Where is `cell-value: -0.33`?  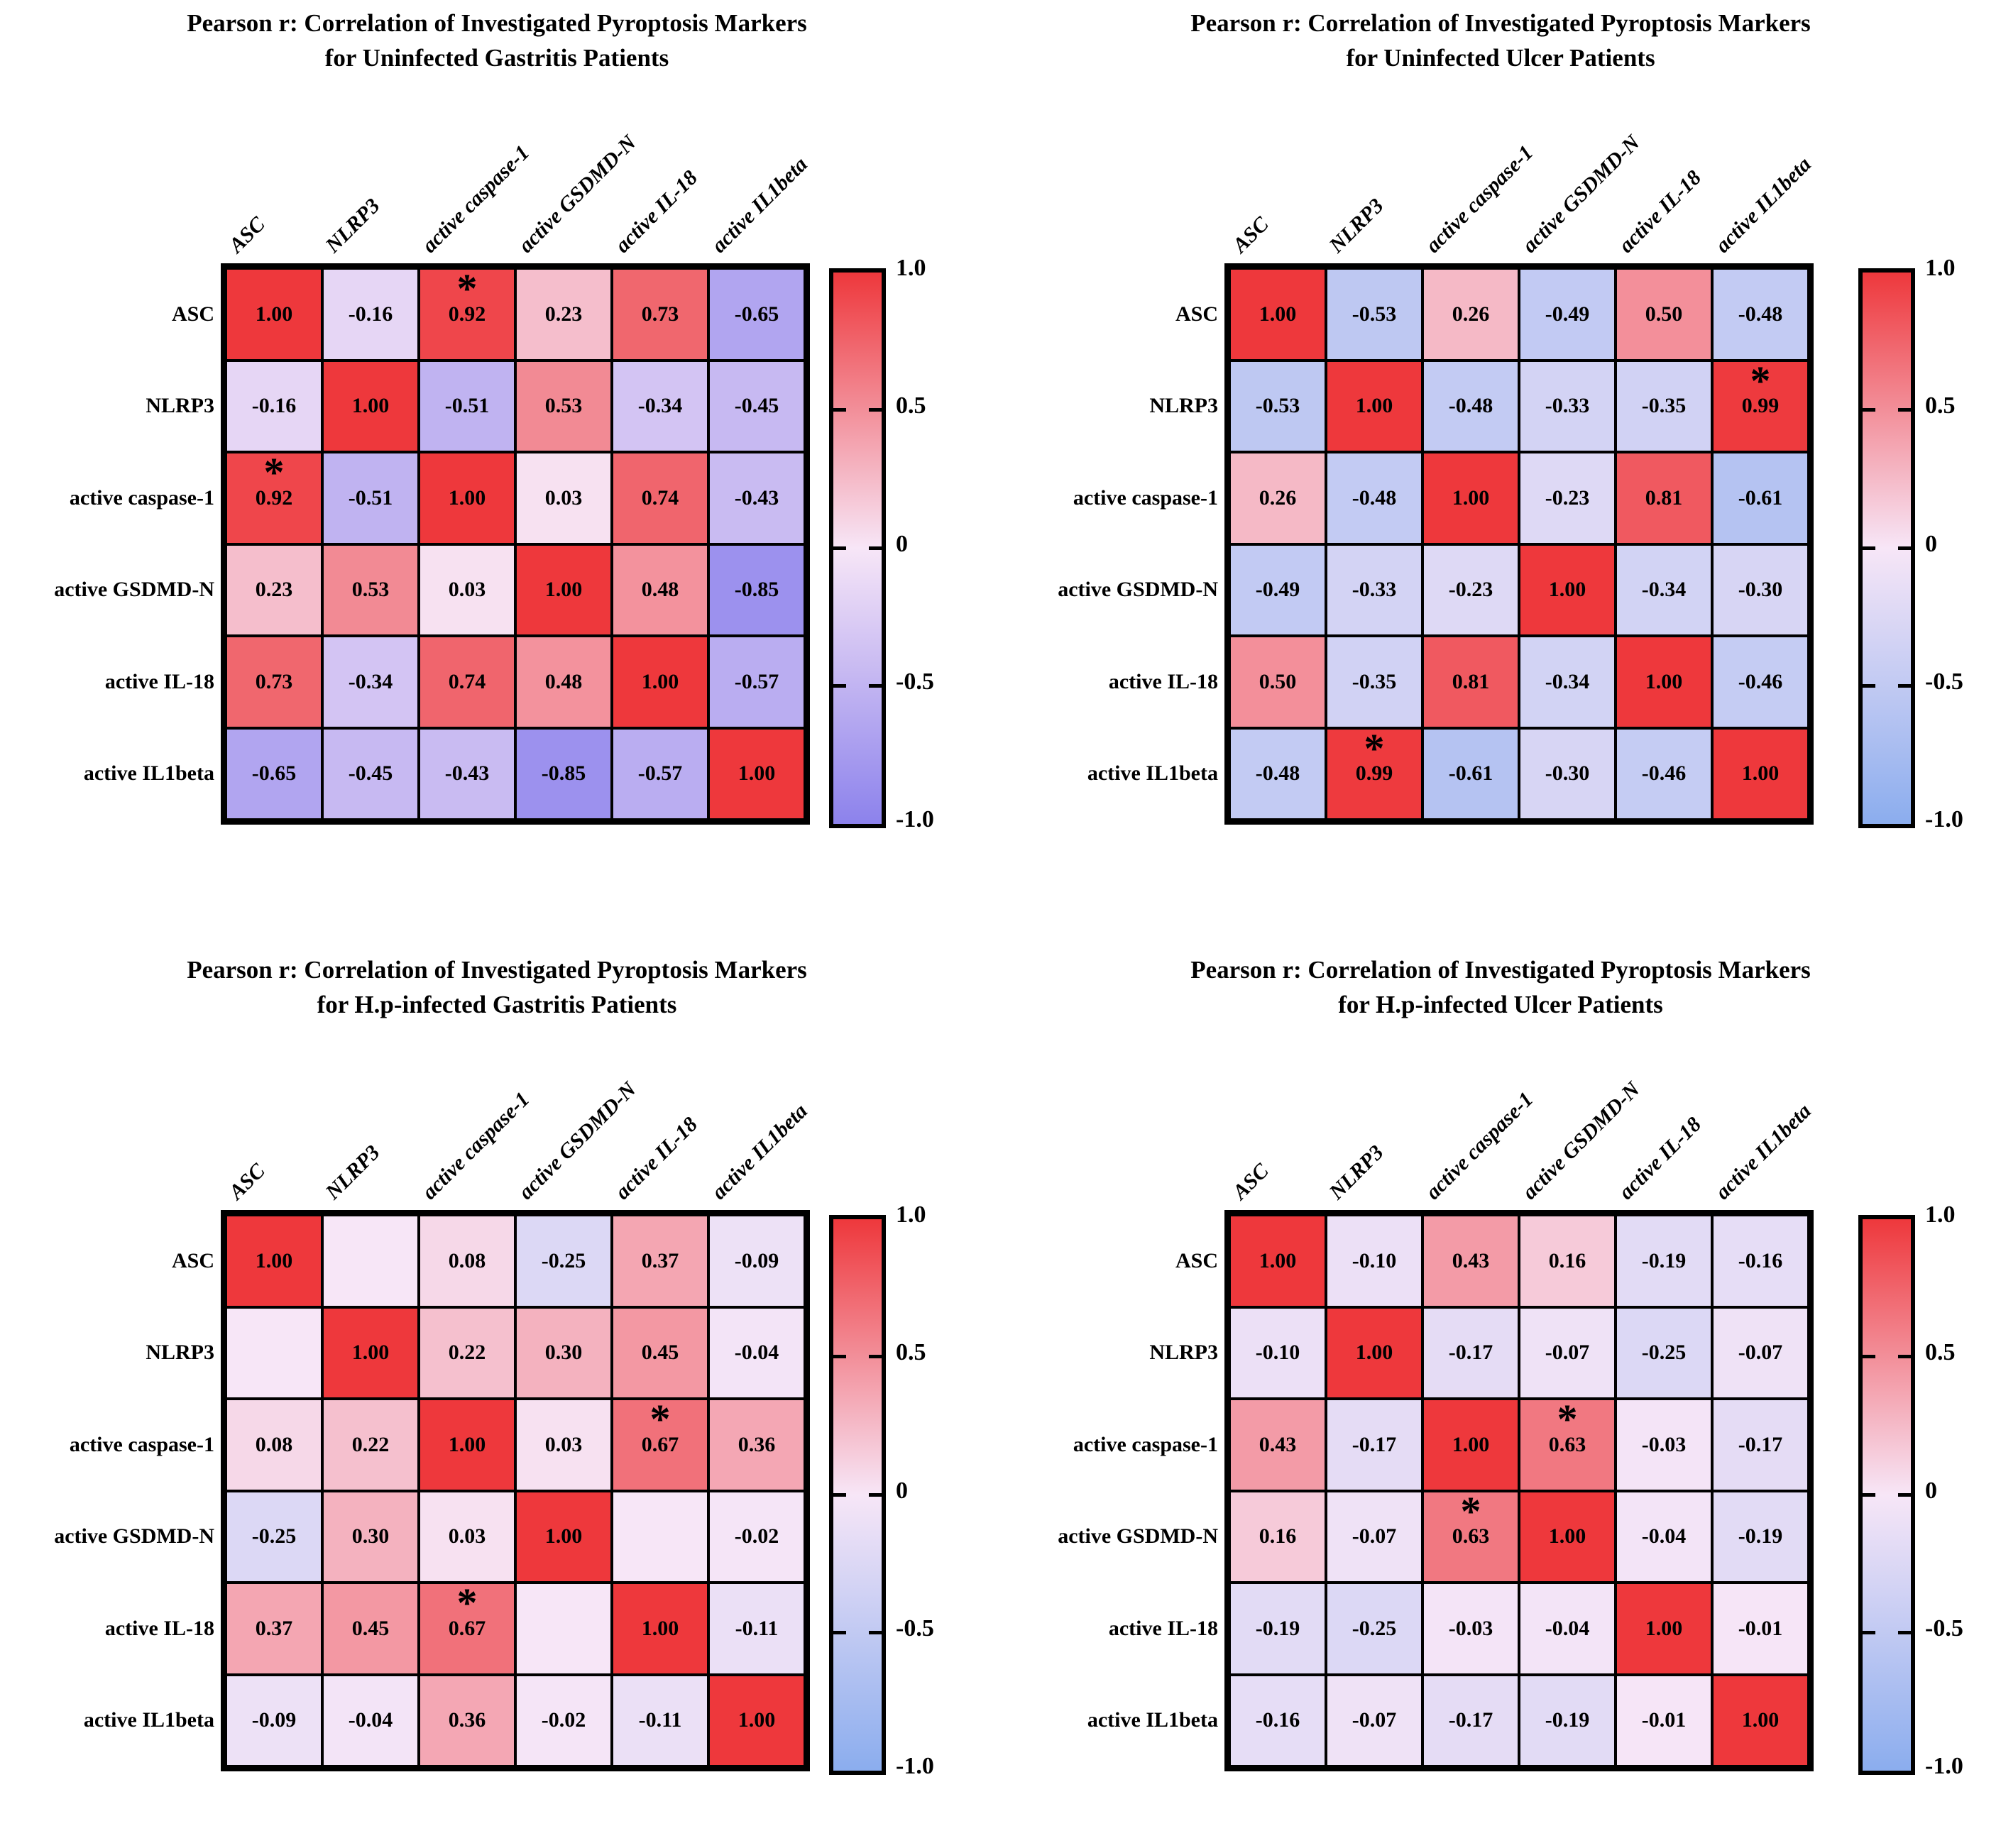 cell-value: -0.33 is located at coordinates (1374, 590).